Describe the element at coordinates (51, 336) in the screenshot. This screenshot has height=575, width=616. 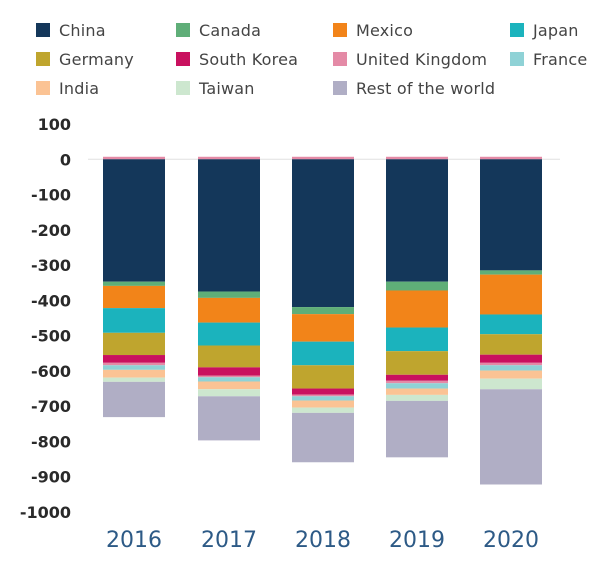
I see `y-tick-label: -500` at that location.